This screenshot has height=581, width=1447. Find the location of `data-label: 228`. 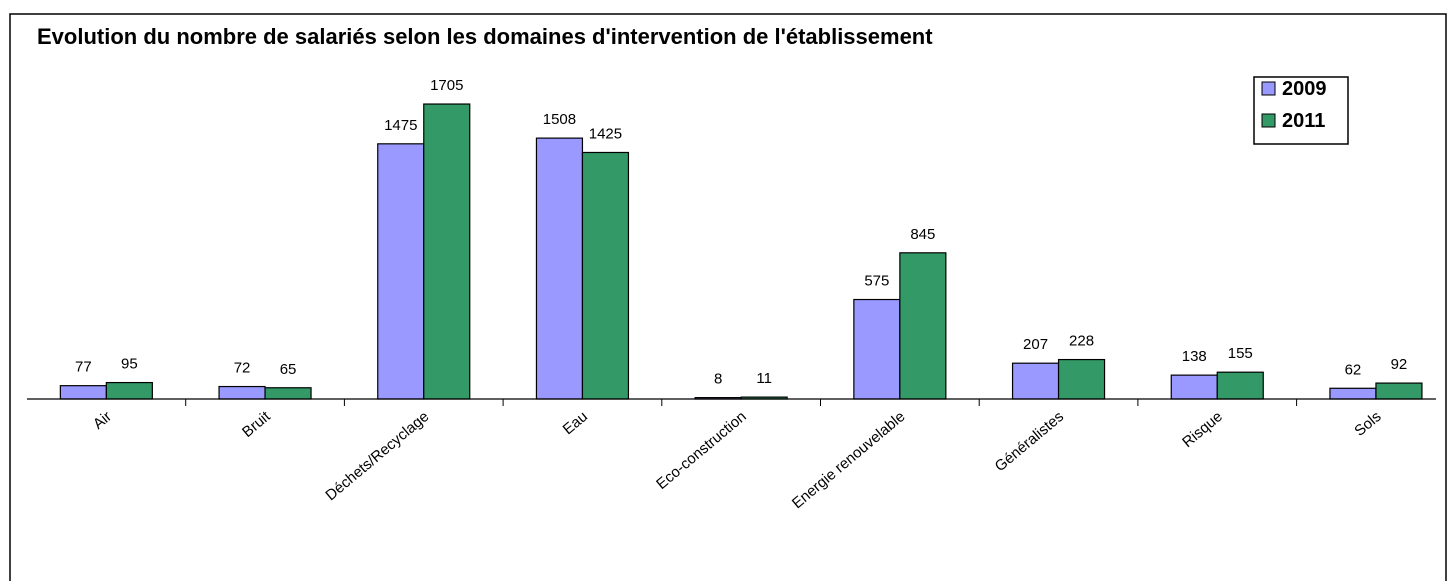

data-label: 228 is located at coordinates (1081, 341).